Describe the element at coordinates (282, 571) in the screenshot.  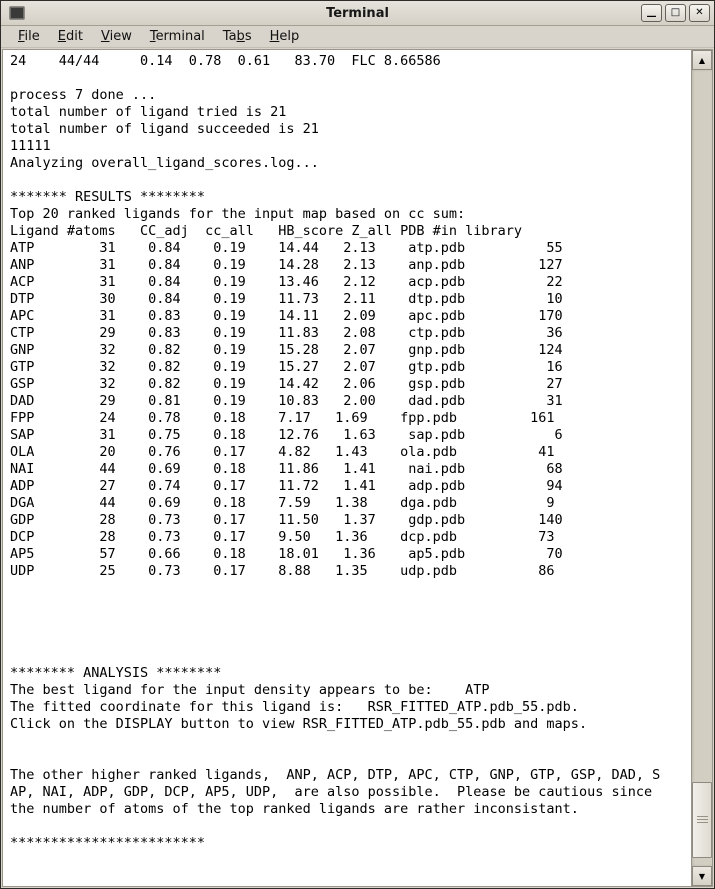
I see `terminal-line: UDP 25 0.73 0.17 8.88 1.35 udp.pdb 86` at that location.